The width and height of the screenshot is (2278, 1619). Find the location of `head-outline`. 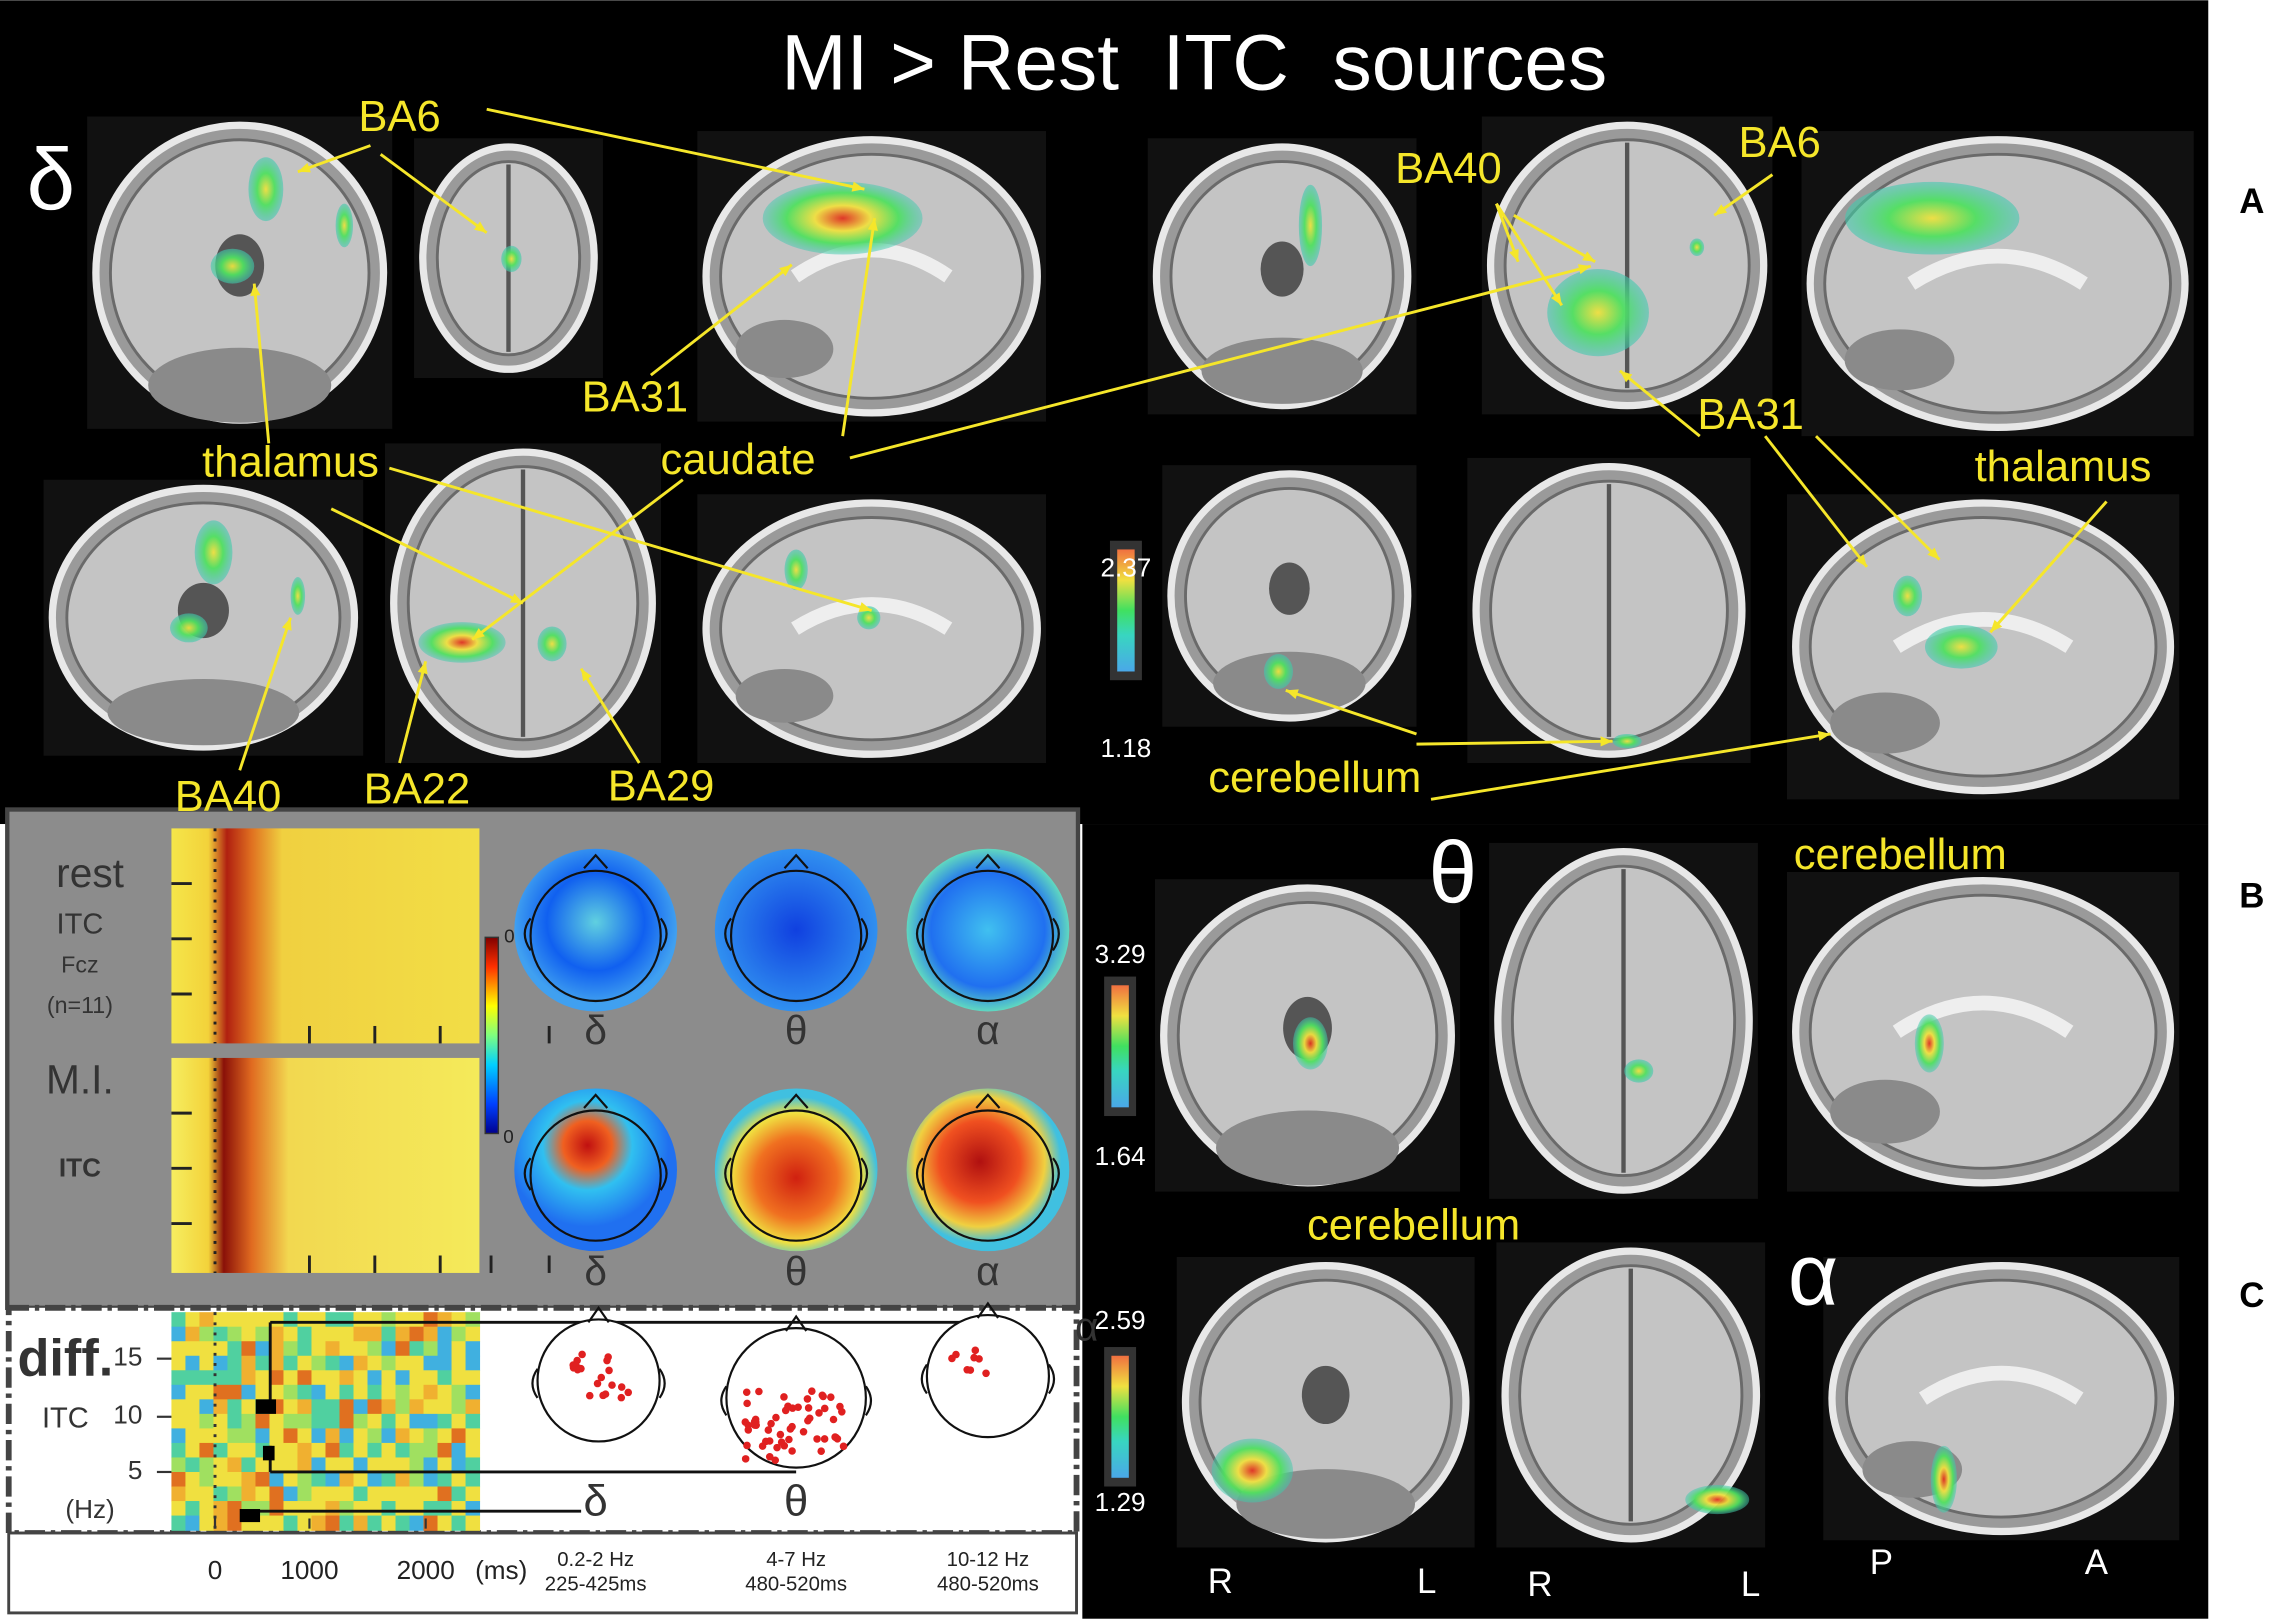

head-outline is located at coordinates (988, 936).